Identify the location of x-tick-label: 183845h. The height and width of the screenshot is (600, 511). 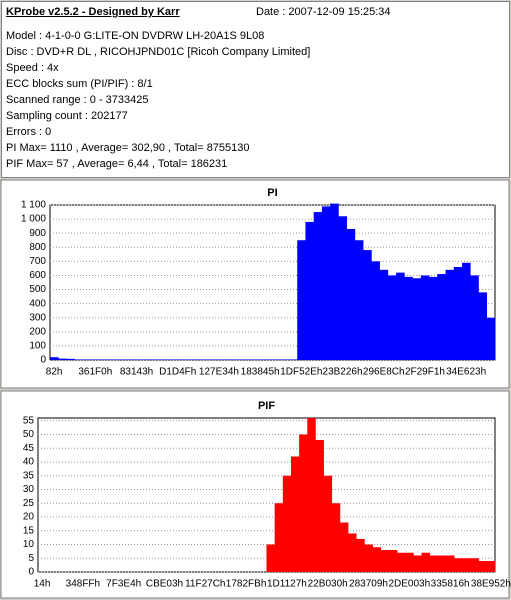
(260, 372).